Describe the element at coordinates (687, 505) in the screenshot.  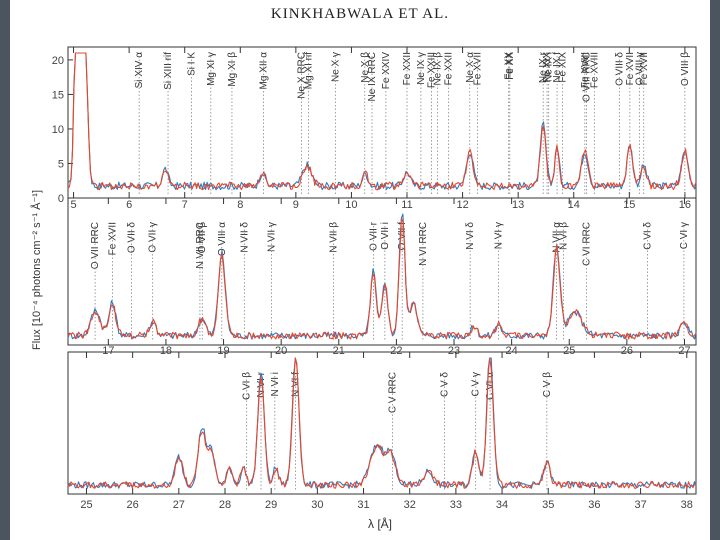
I see `x-tick-label: 38` at that location.